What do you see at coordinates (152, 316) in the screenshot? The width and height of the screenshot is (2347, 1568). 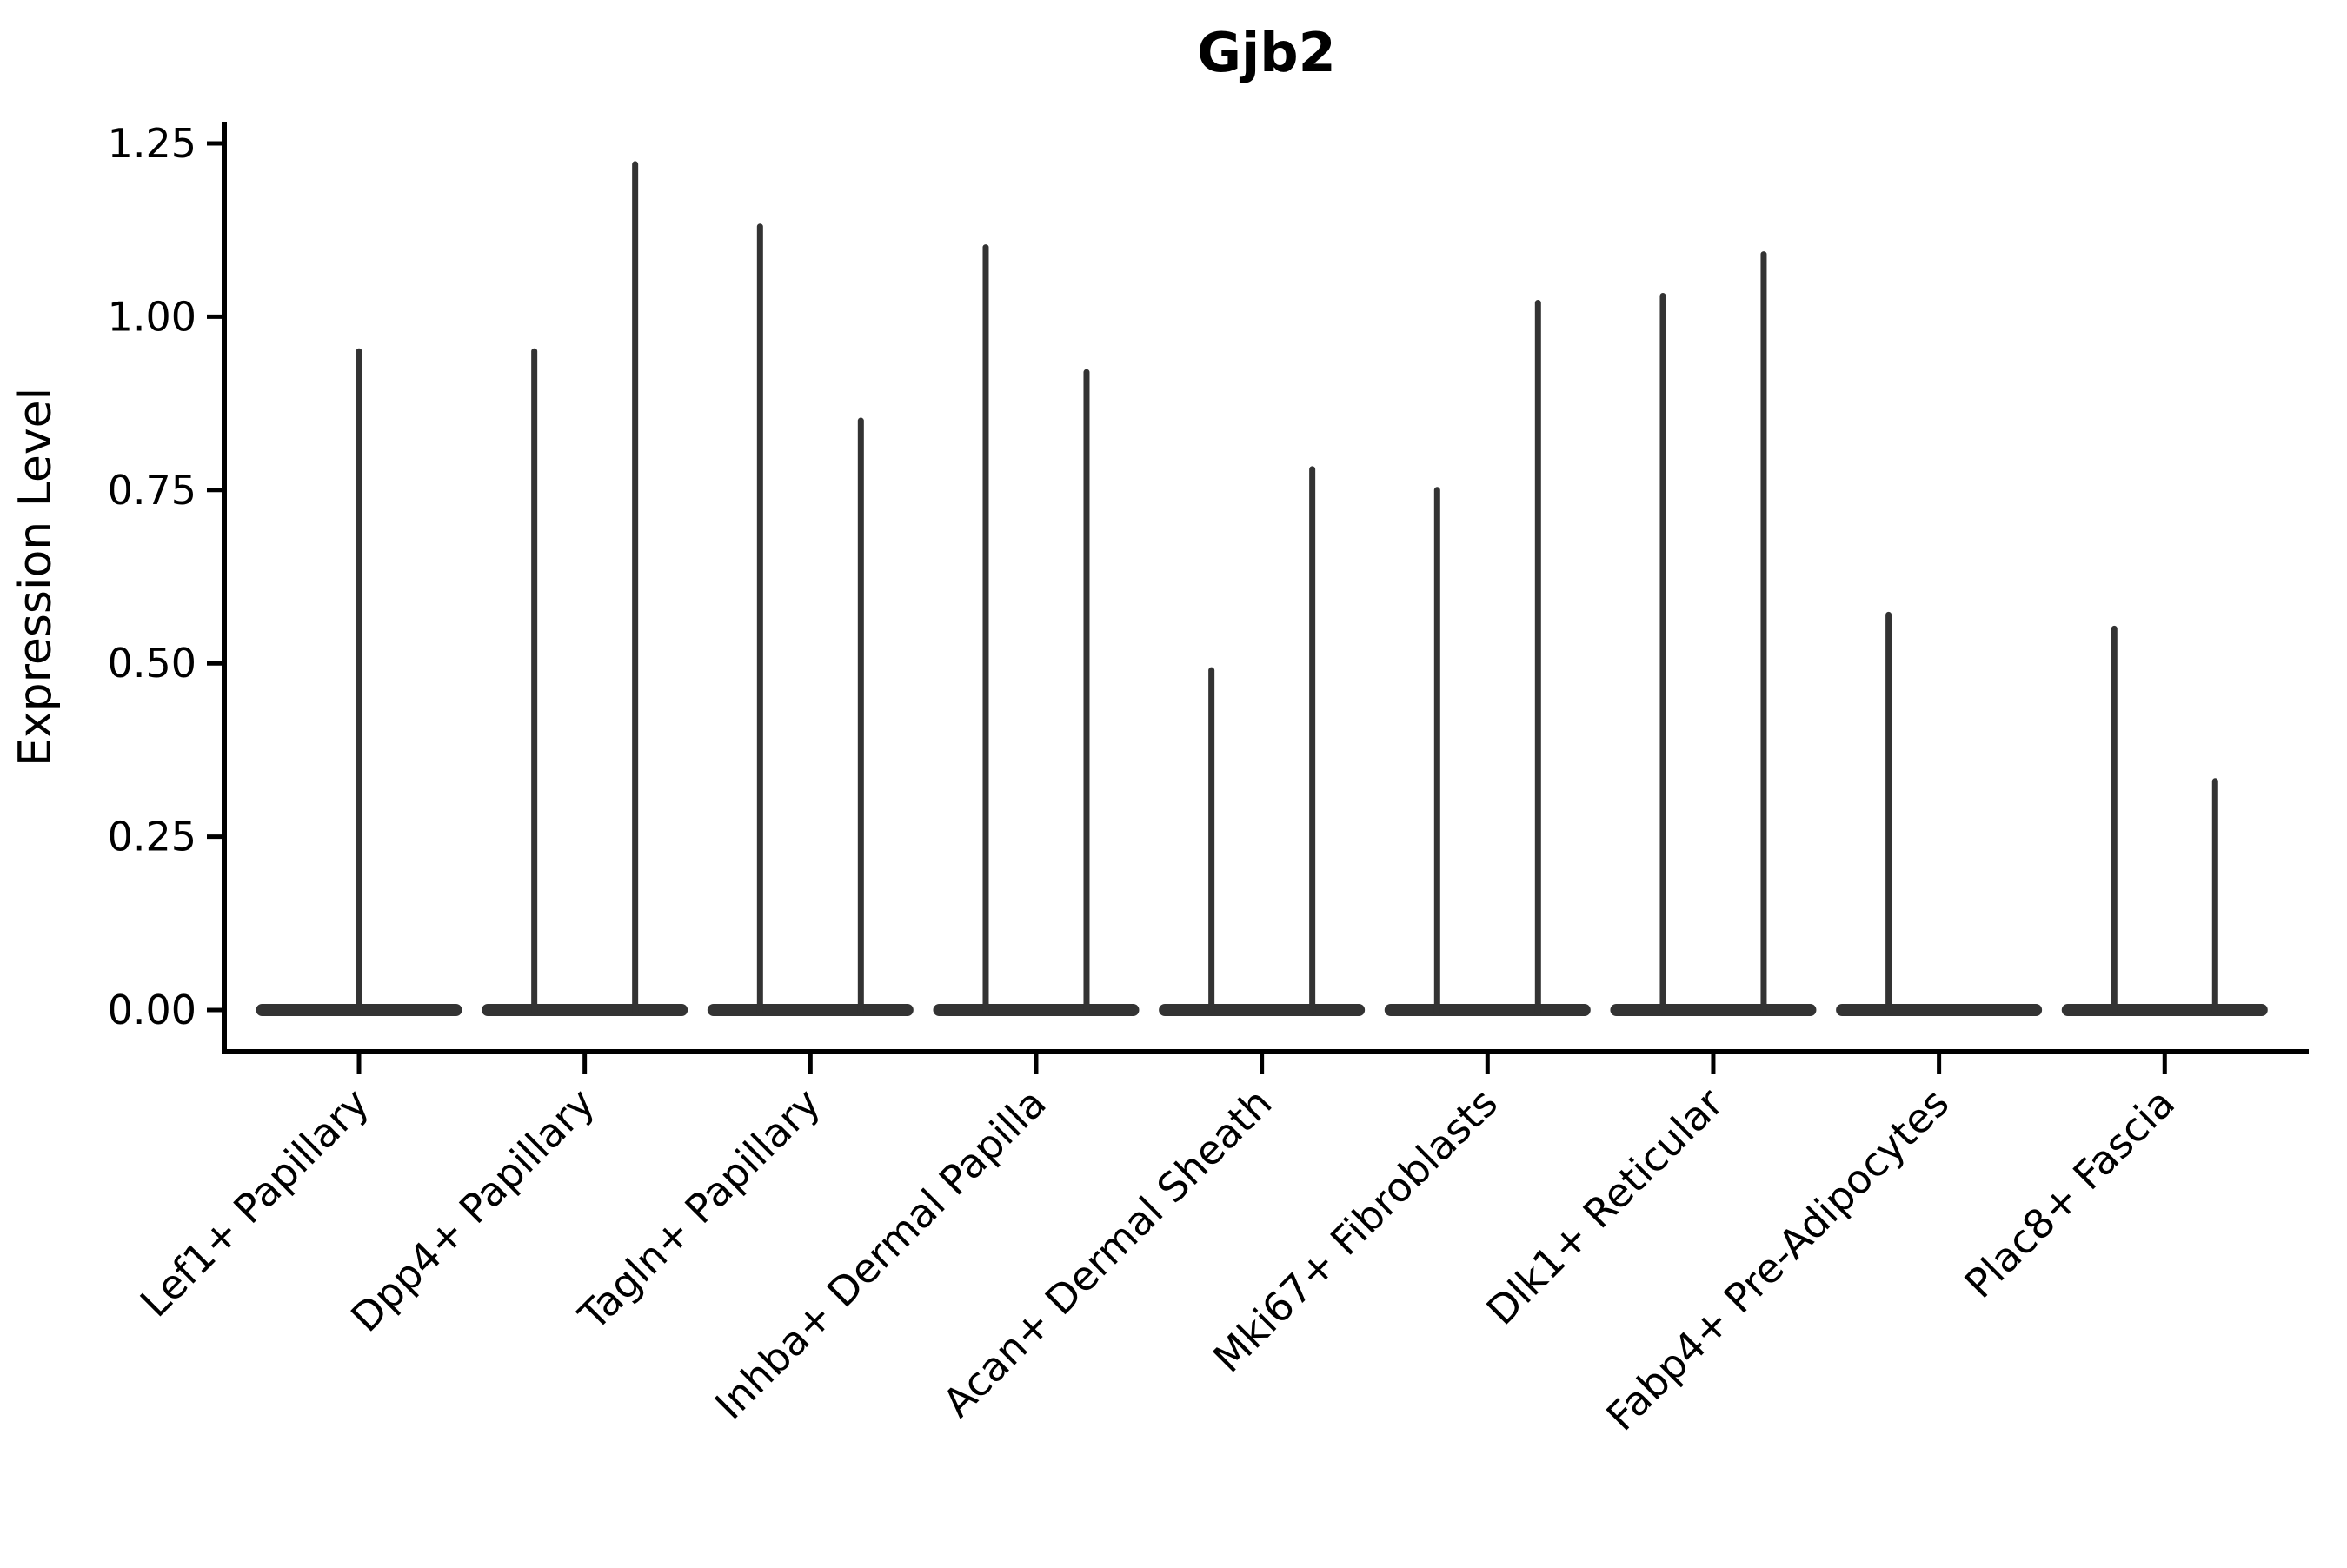 I see `y-tick-label: 1.00` at bounding box center [152, 316].